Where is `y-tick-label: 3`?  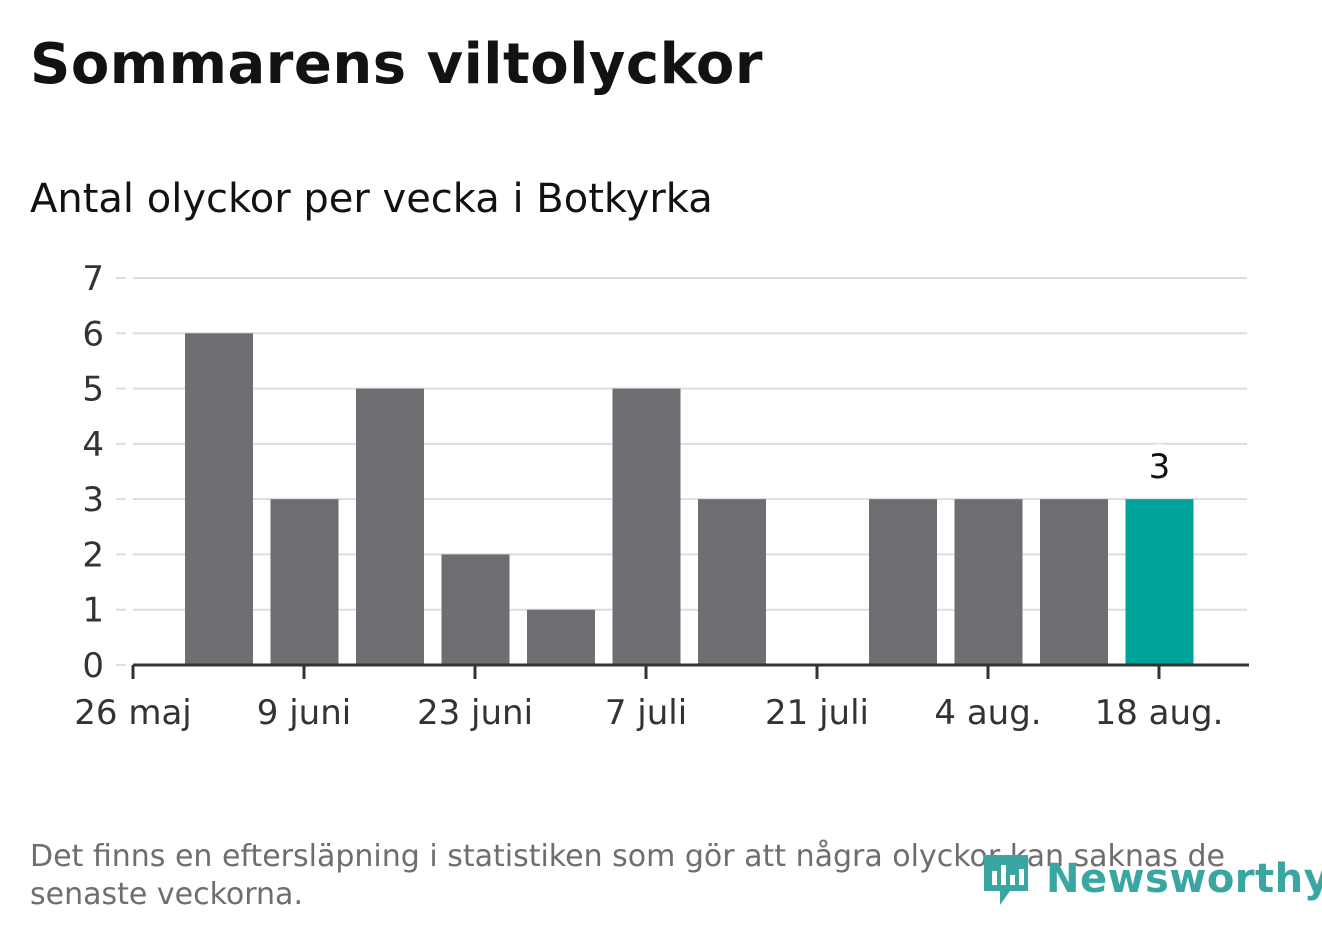
y-tick-label: 3 is located at coordinates (93, 500).